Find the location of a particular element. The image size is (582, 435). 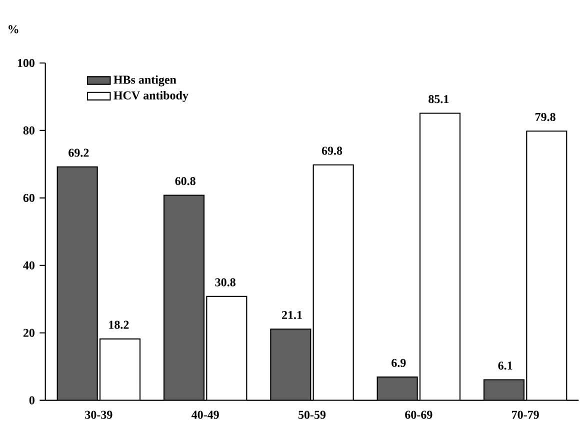

y-axis-title: % is located at coordinates (13, 29).